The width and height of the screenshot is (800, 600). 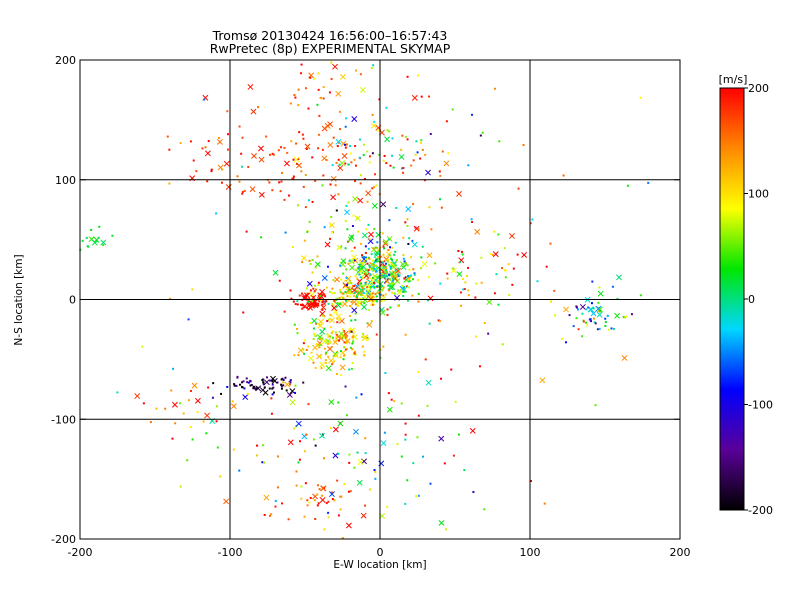 I want to click on y-axis-label: N-S location [km], so click(x=19, y=299).